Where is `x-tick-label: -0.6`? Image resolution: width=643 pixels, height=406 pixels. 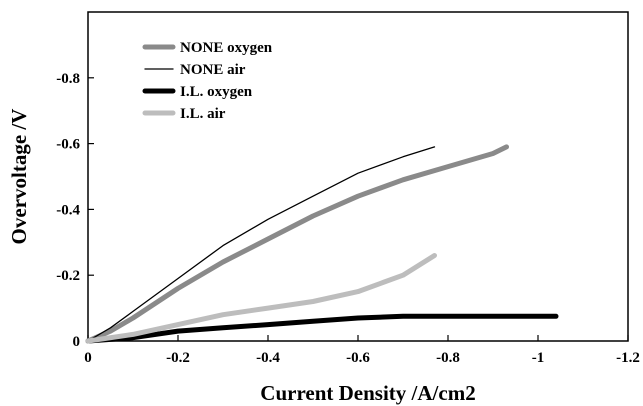 x-tick-label: -0.6 is located at coordinates (358, 358).